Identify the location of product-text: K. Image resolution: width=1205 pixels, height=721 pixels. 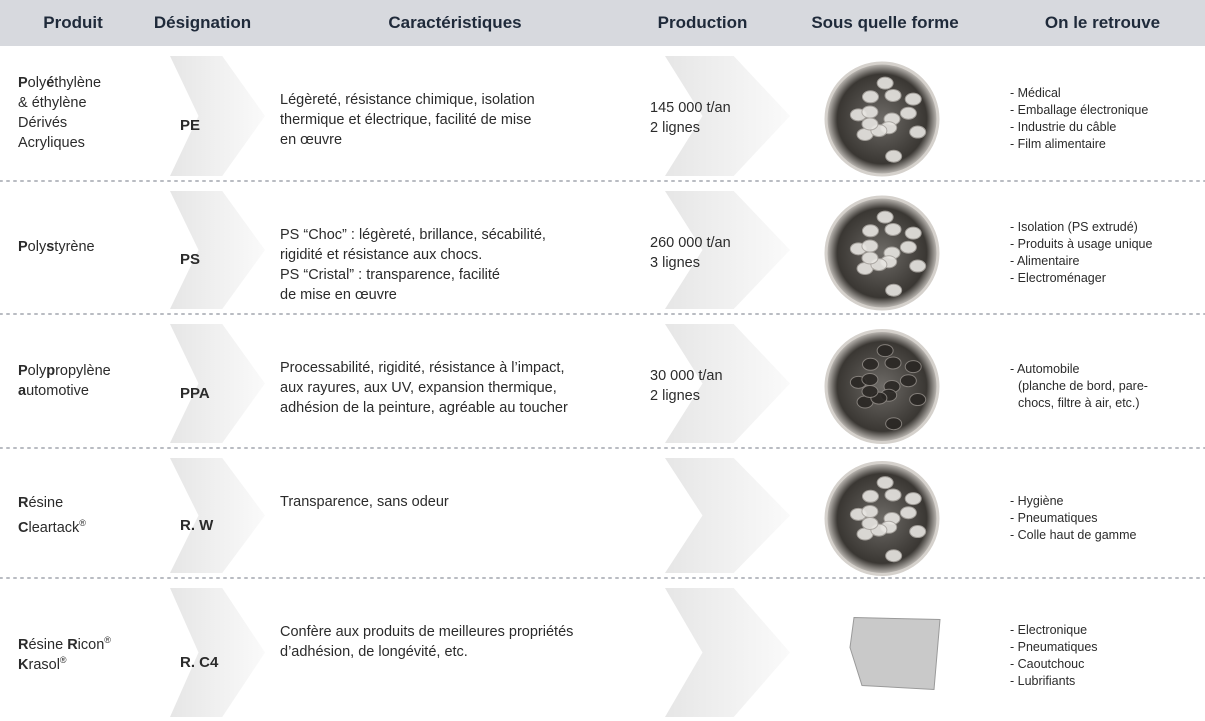
(23, 664).